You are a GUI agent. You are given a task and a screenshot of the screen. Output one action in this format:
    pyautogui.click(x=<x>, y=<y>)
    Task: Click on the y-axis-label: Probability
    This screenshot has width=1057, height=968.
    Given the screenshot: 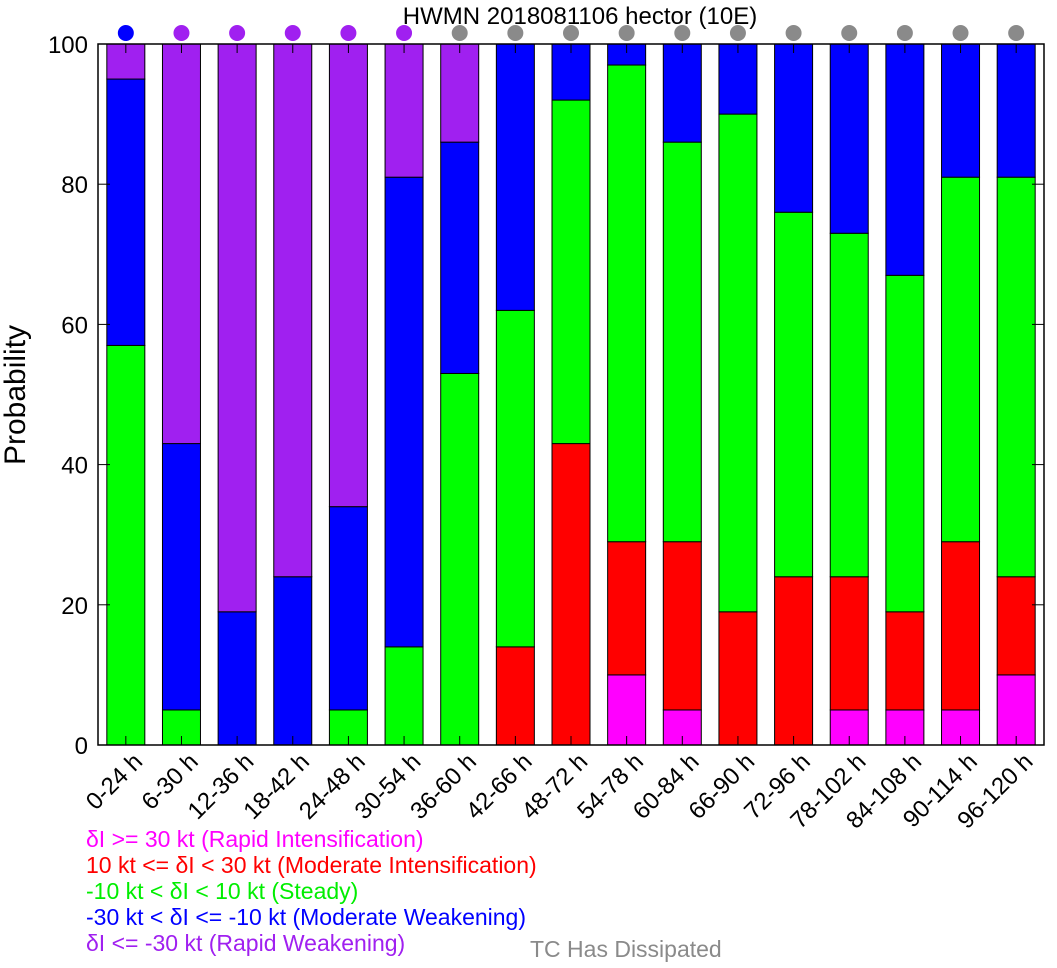 What is the action you would take?
    pyautogui.click(x=16, y=395)
    